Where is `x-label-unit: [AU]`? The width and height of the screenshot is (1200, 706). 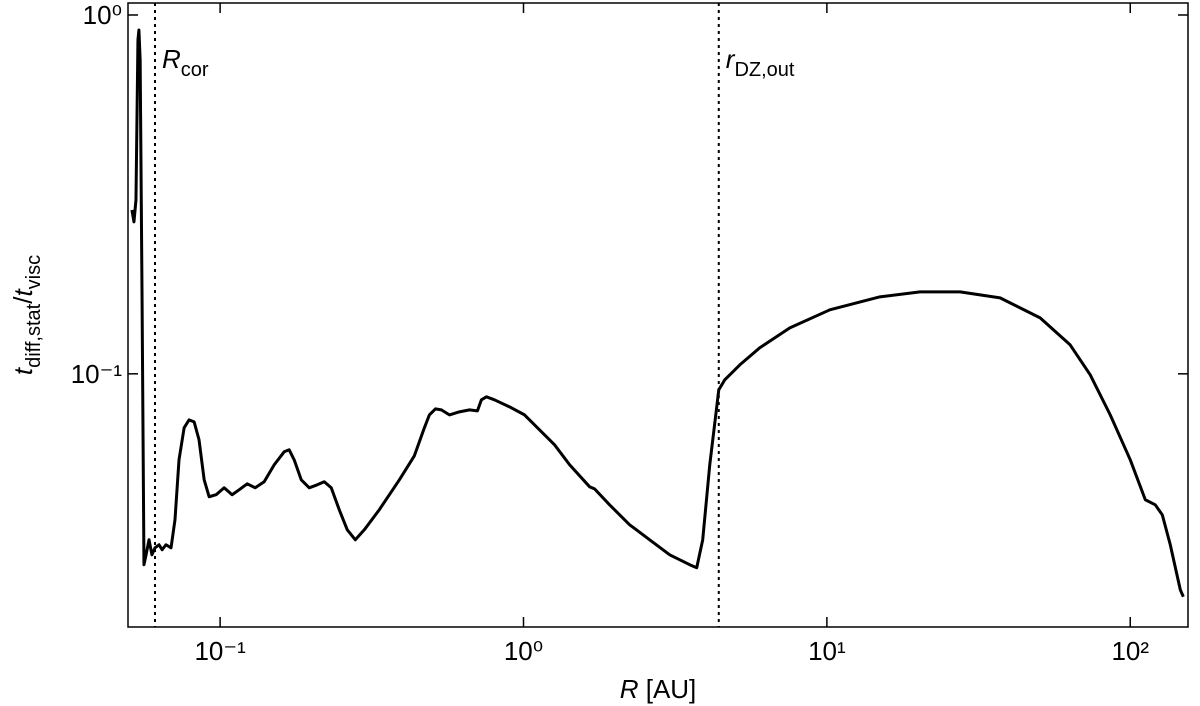 x-label-unit: [AU] is located at coordinates (671, 689).